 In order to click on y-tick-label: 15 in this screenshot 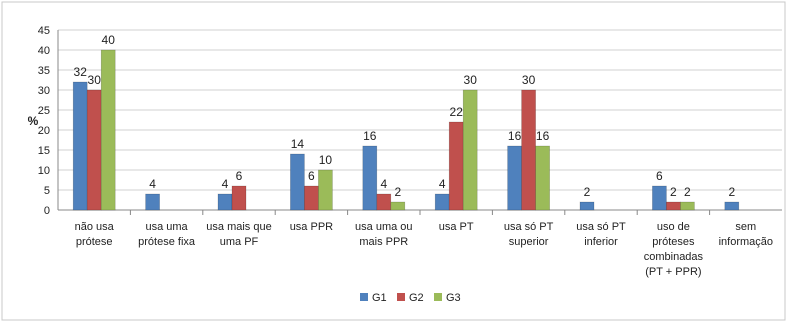, I will do `click(44, 151)`.